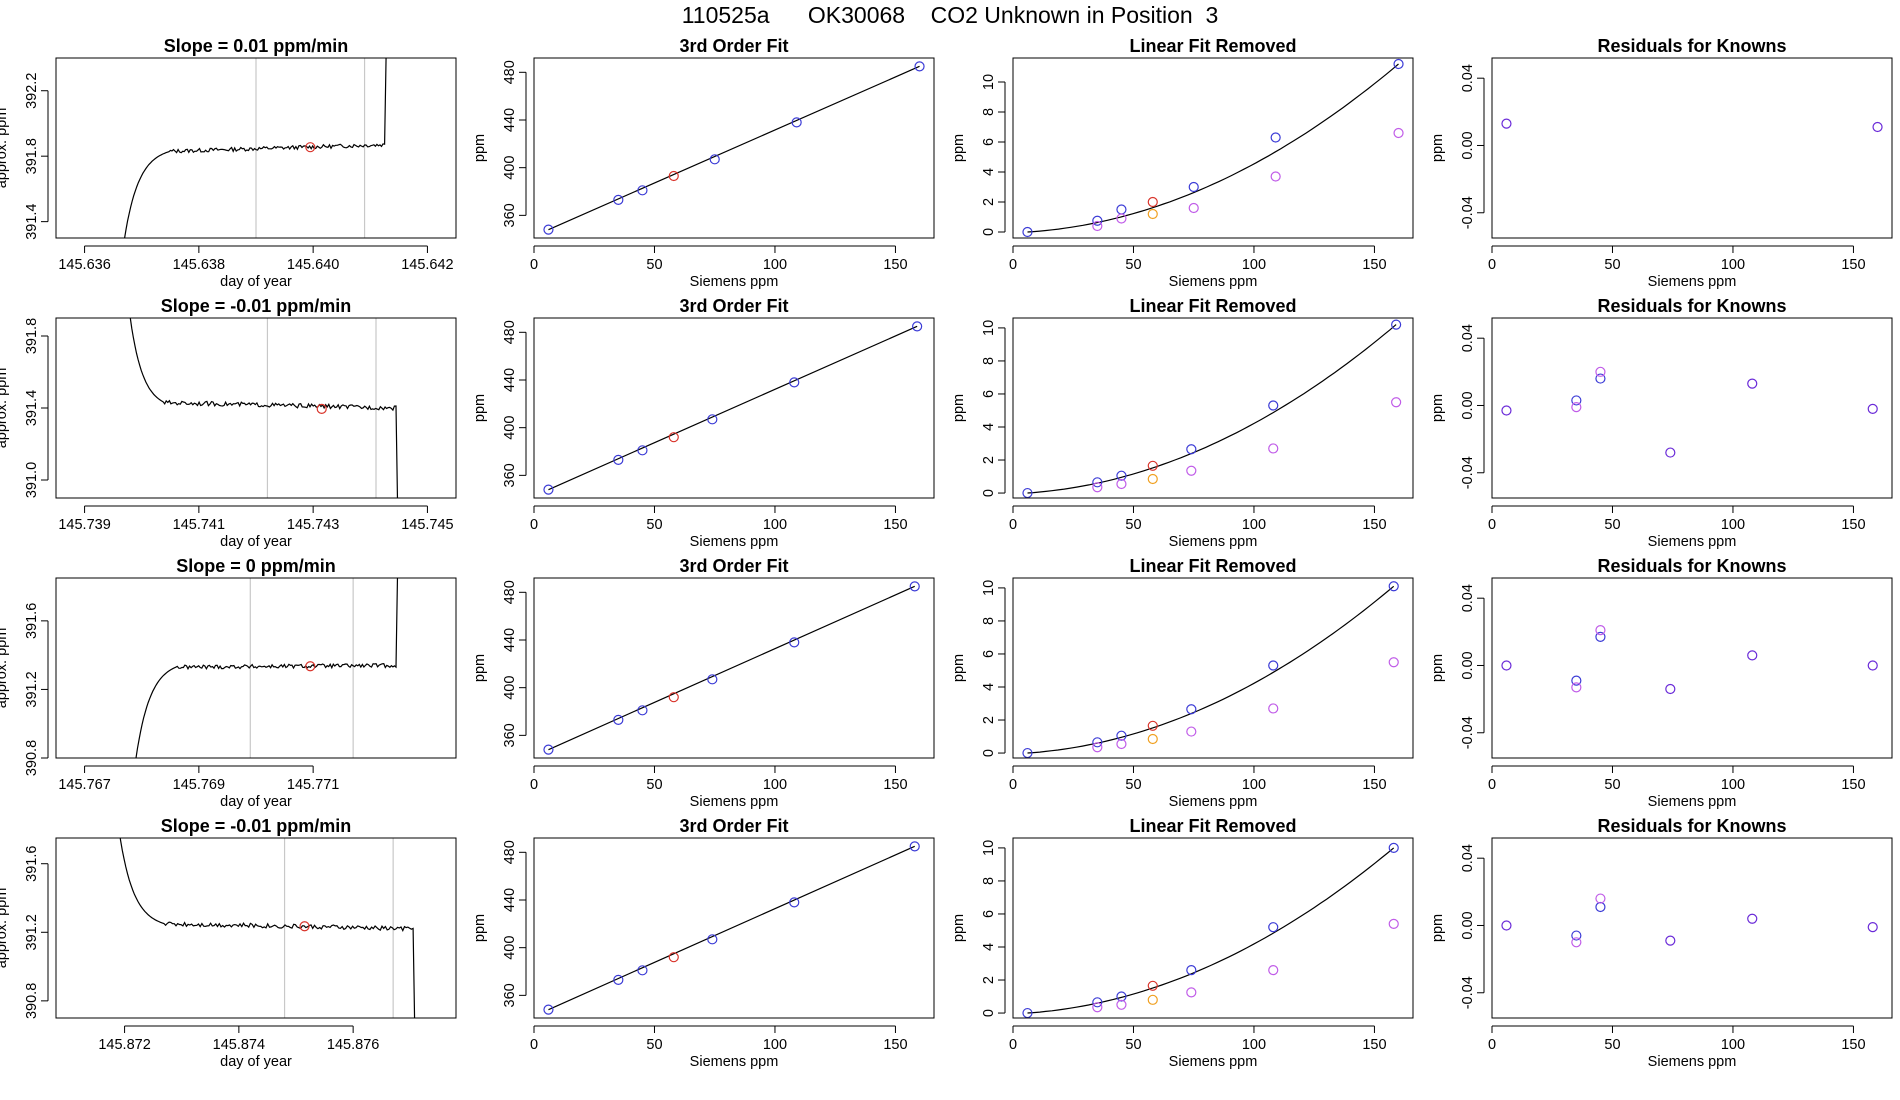  What do you see at coordinates (510, 428) in the screenshot?
I see `y-tick-label: 400` at bounding box center [510, 428].